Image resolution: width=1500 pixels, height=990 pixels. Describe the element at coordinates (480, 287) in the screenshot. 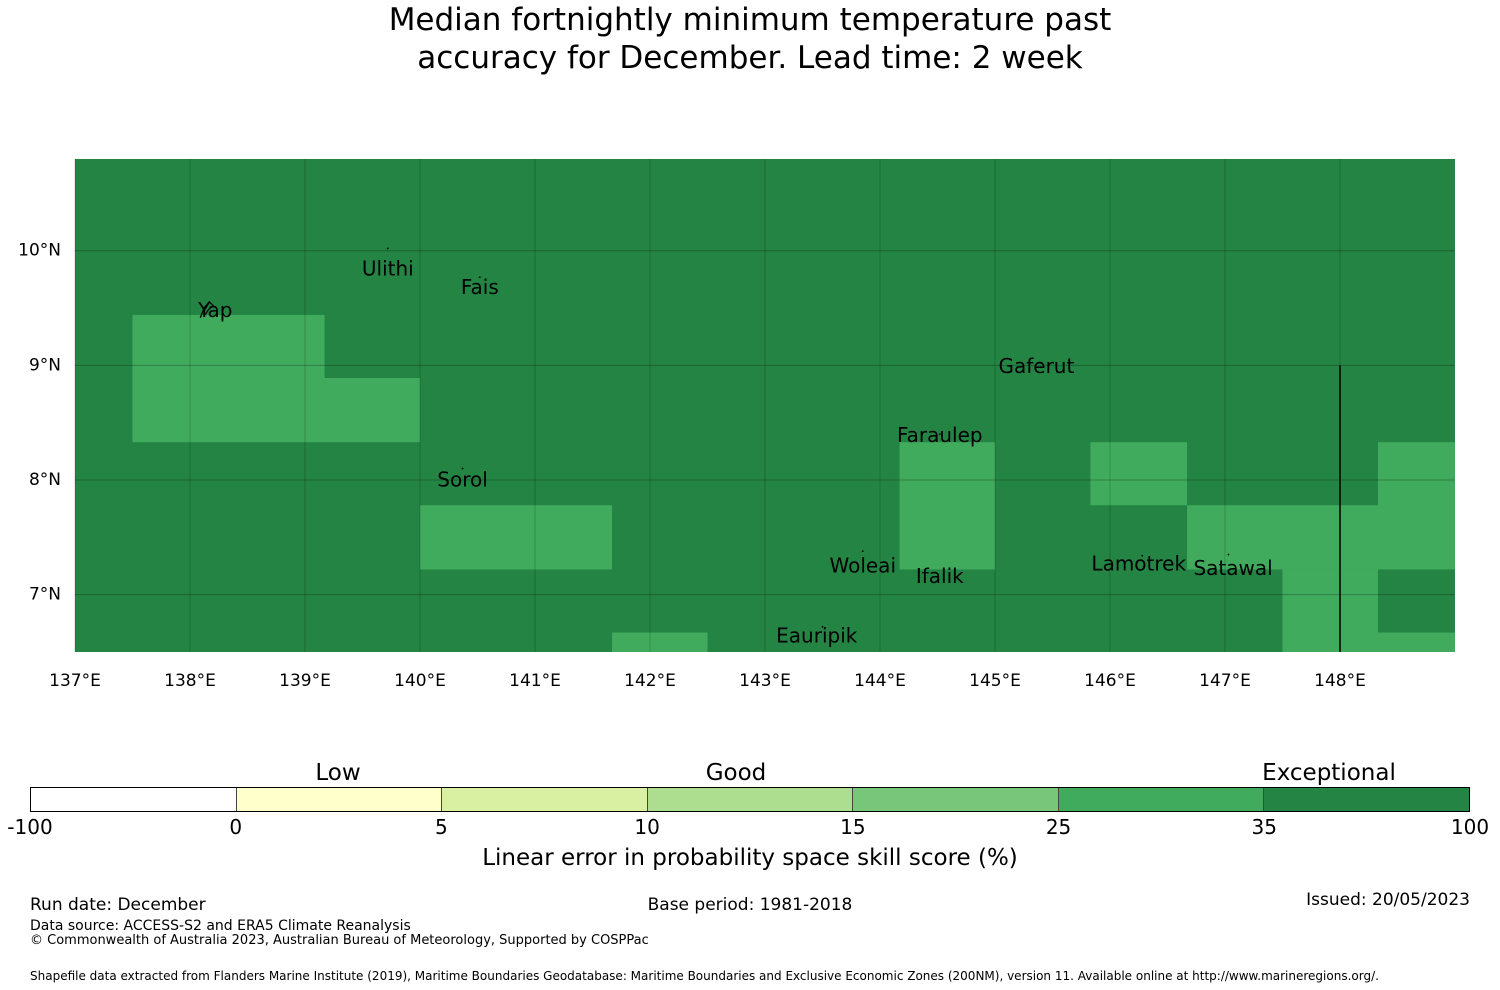

I see `place-label: Fais` at that location.